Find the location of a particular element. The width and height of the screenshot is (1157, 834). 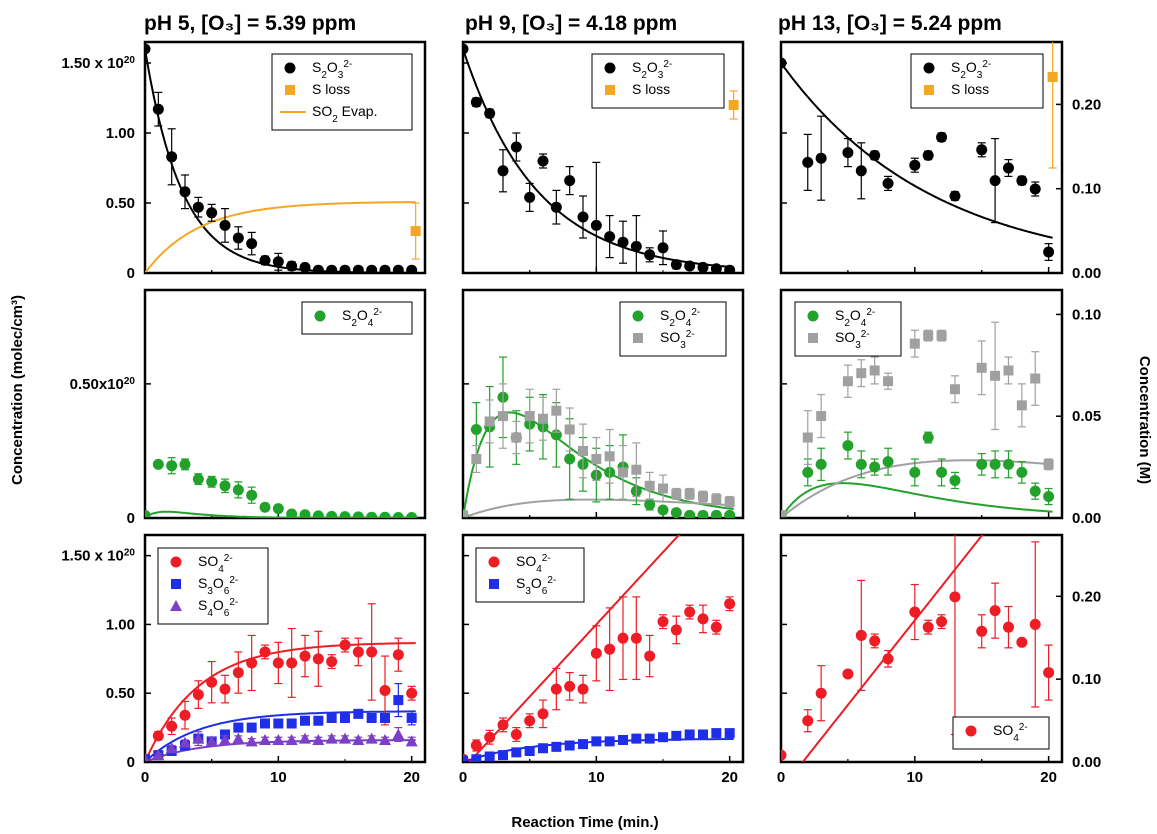

legend: S2O42-SO32- is located at coordinates (673, 329).